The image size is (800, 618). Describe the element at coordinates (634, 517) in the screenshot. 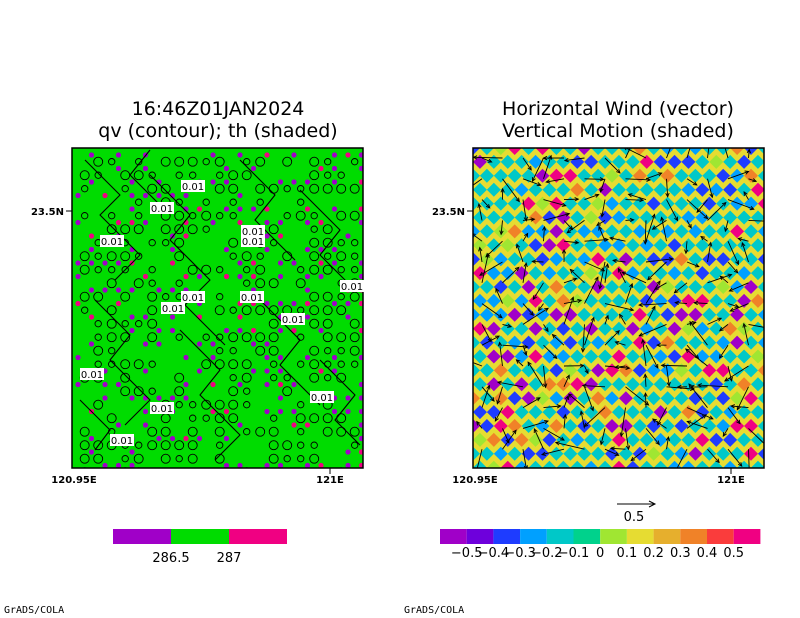

I see `vector-reference-label: 0.5` at that location.